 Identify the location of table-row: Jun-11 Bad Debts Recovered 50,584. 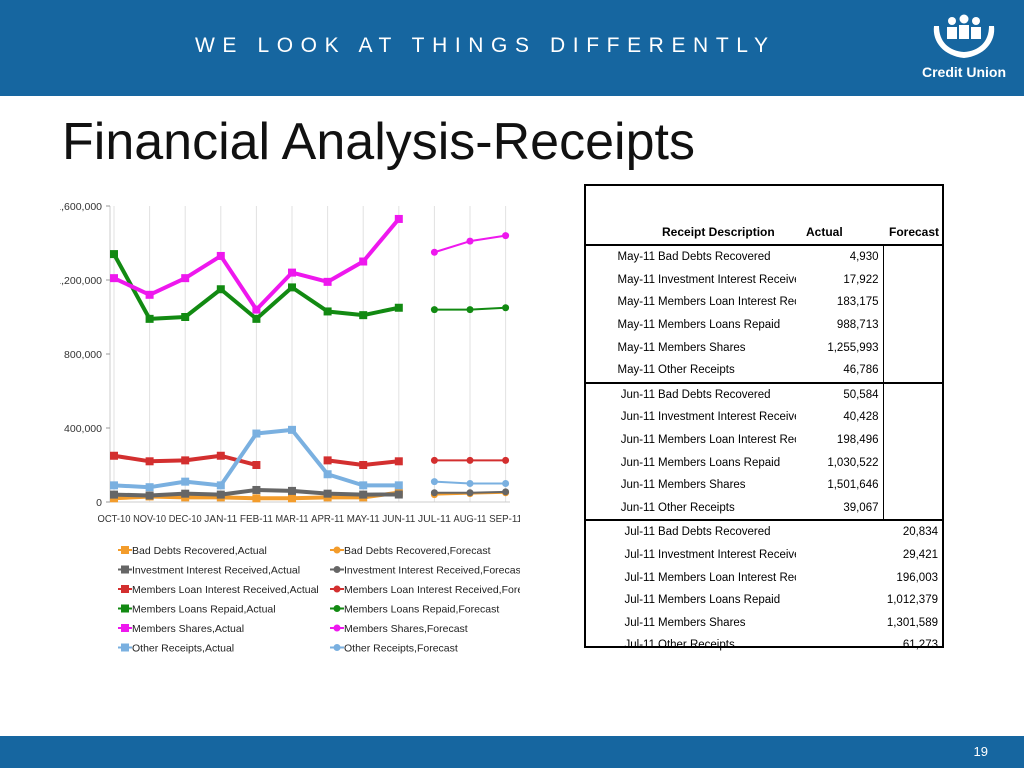
(764, 394).